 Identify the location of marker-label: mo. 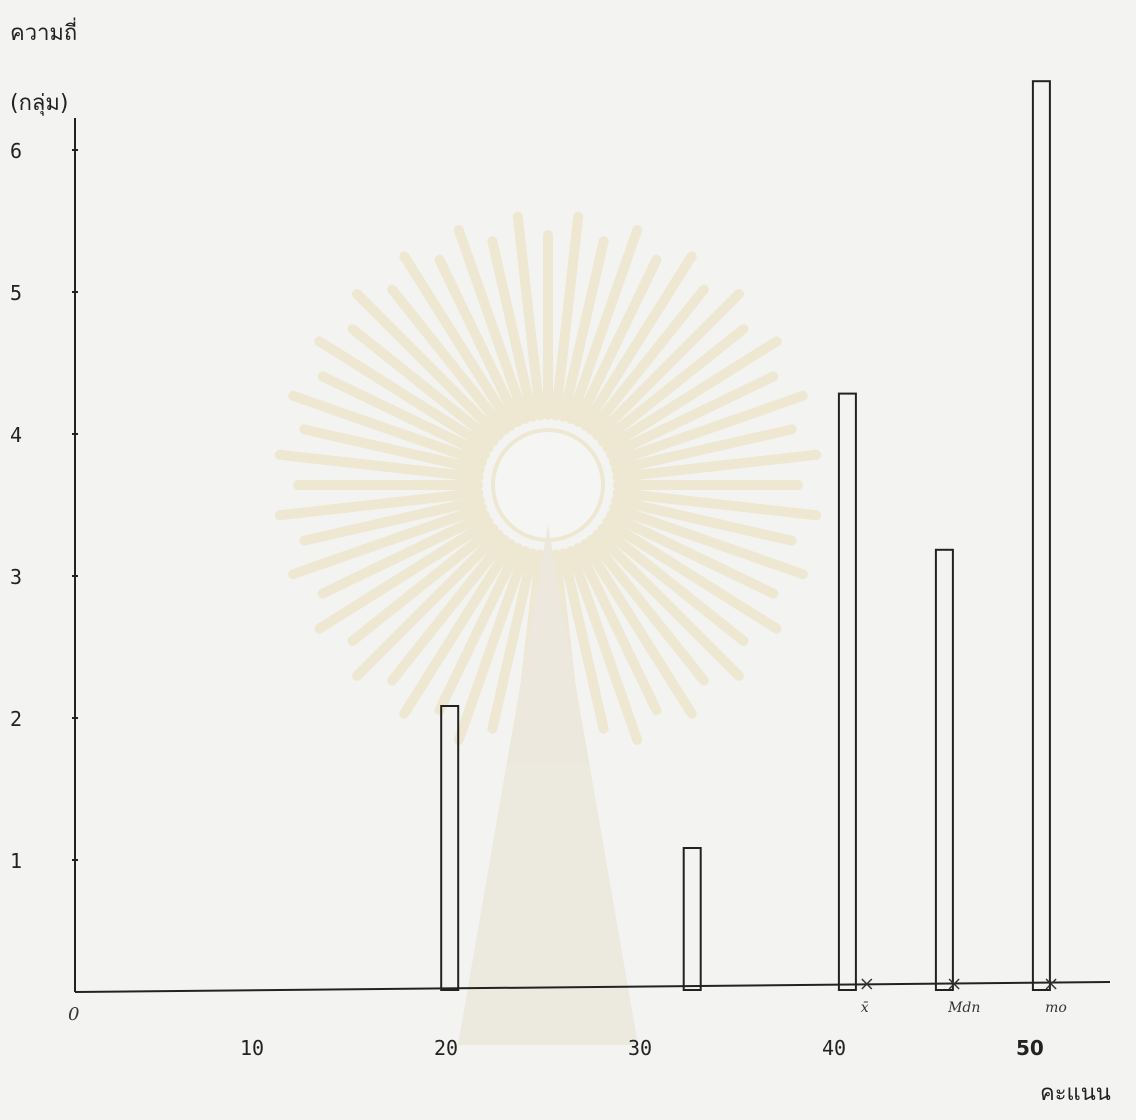
(1056, 1008).